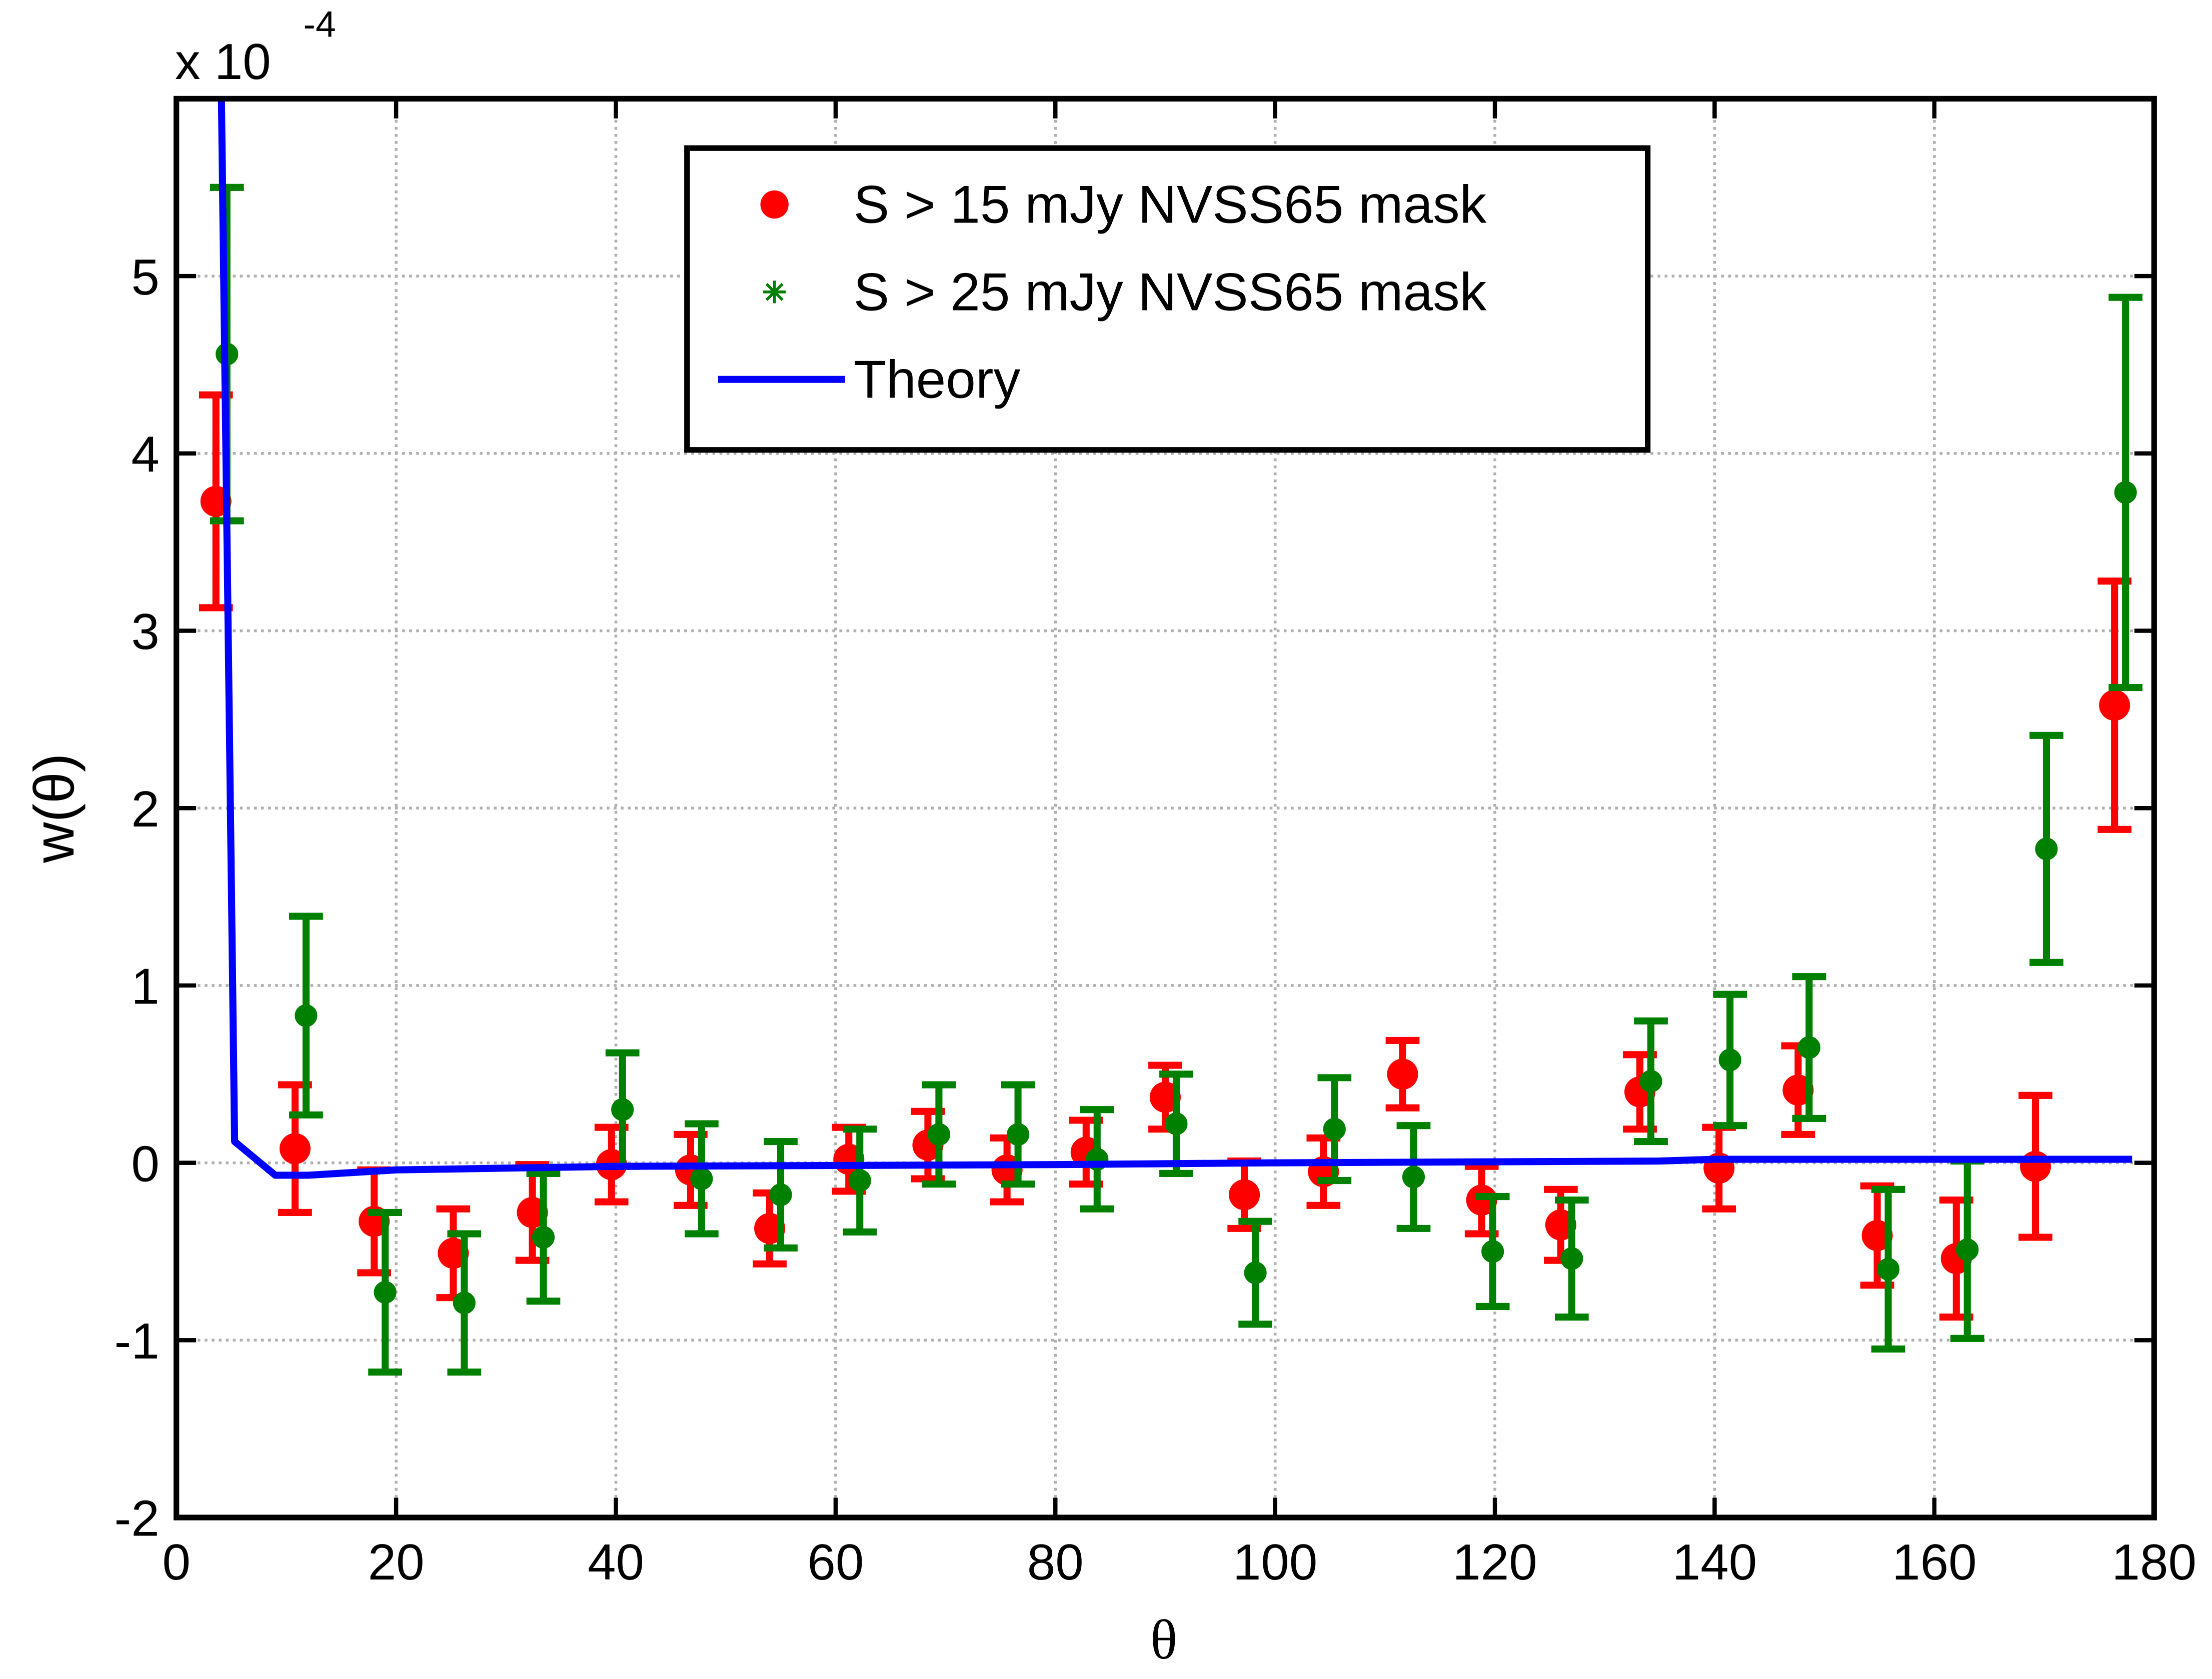 This screenshot has width=2212, height=1679. What do you see at coordinates (145, 631) in the screenshot?
I see `y-tick-label: 3` at bounding box center [145, 631].